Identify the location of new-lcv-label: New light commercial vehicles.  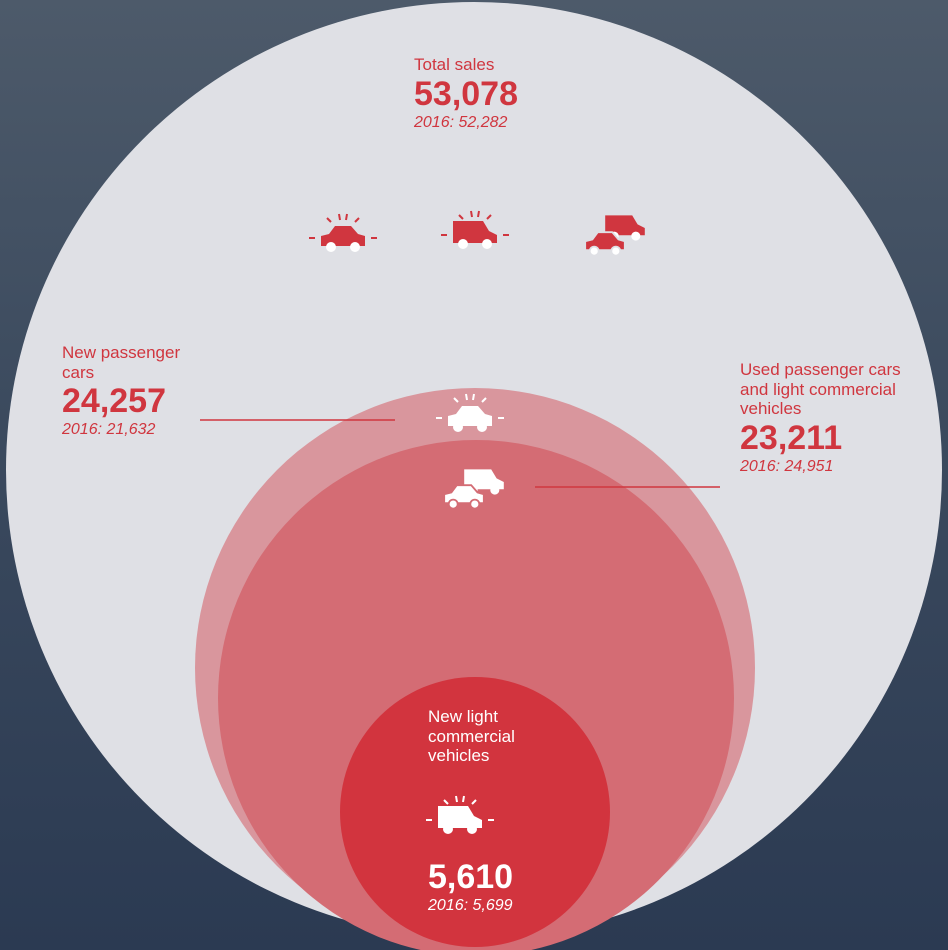
(471, 736).